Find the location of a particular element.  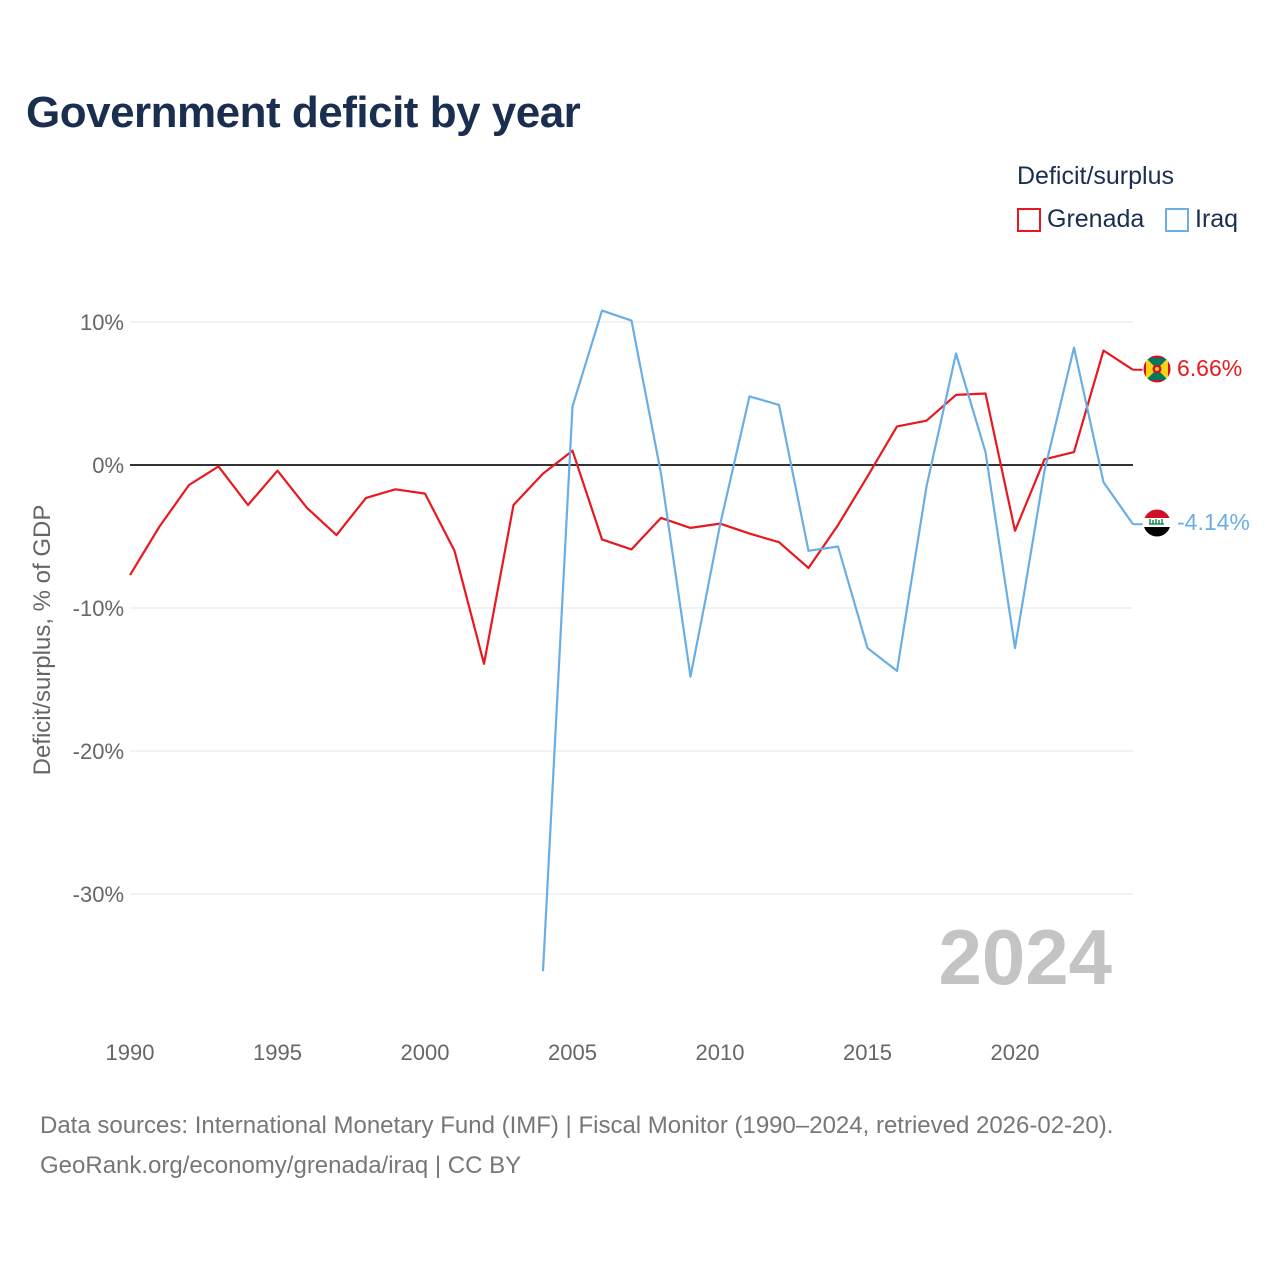

legend-swatch-iraq is located at coordinates (1177, 219).